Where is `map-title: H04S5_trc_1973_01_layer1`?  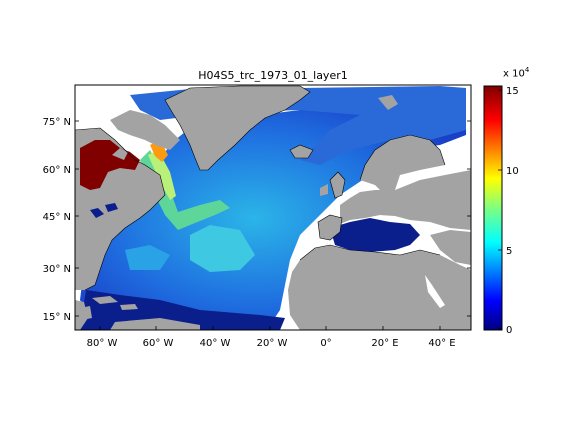 map-title: H04S5_trc_1973_01_layer1 is located at coordinates (273, 75).